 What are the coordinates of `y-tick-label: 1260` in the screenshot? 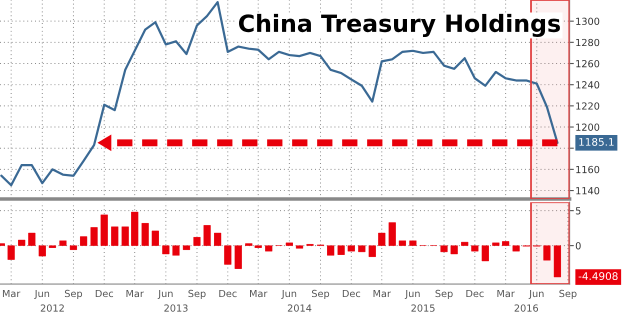 It's located at (588, 64).